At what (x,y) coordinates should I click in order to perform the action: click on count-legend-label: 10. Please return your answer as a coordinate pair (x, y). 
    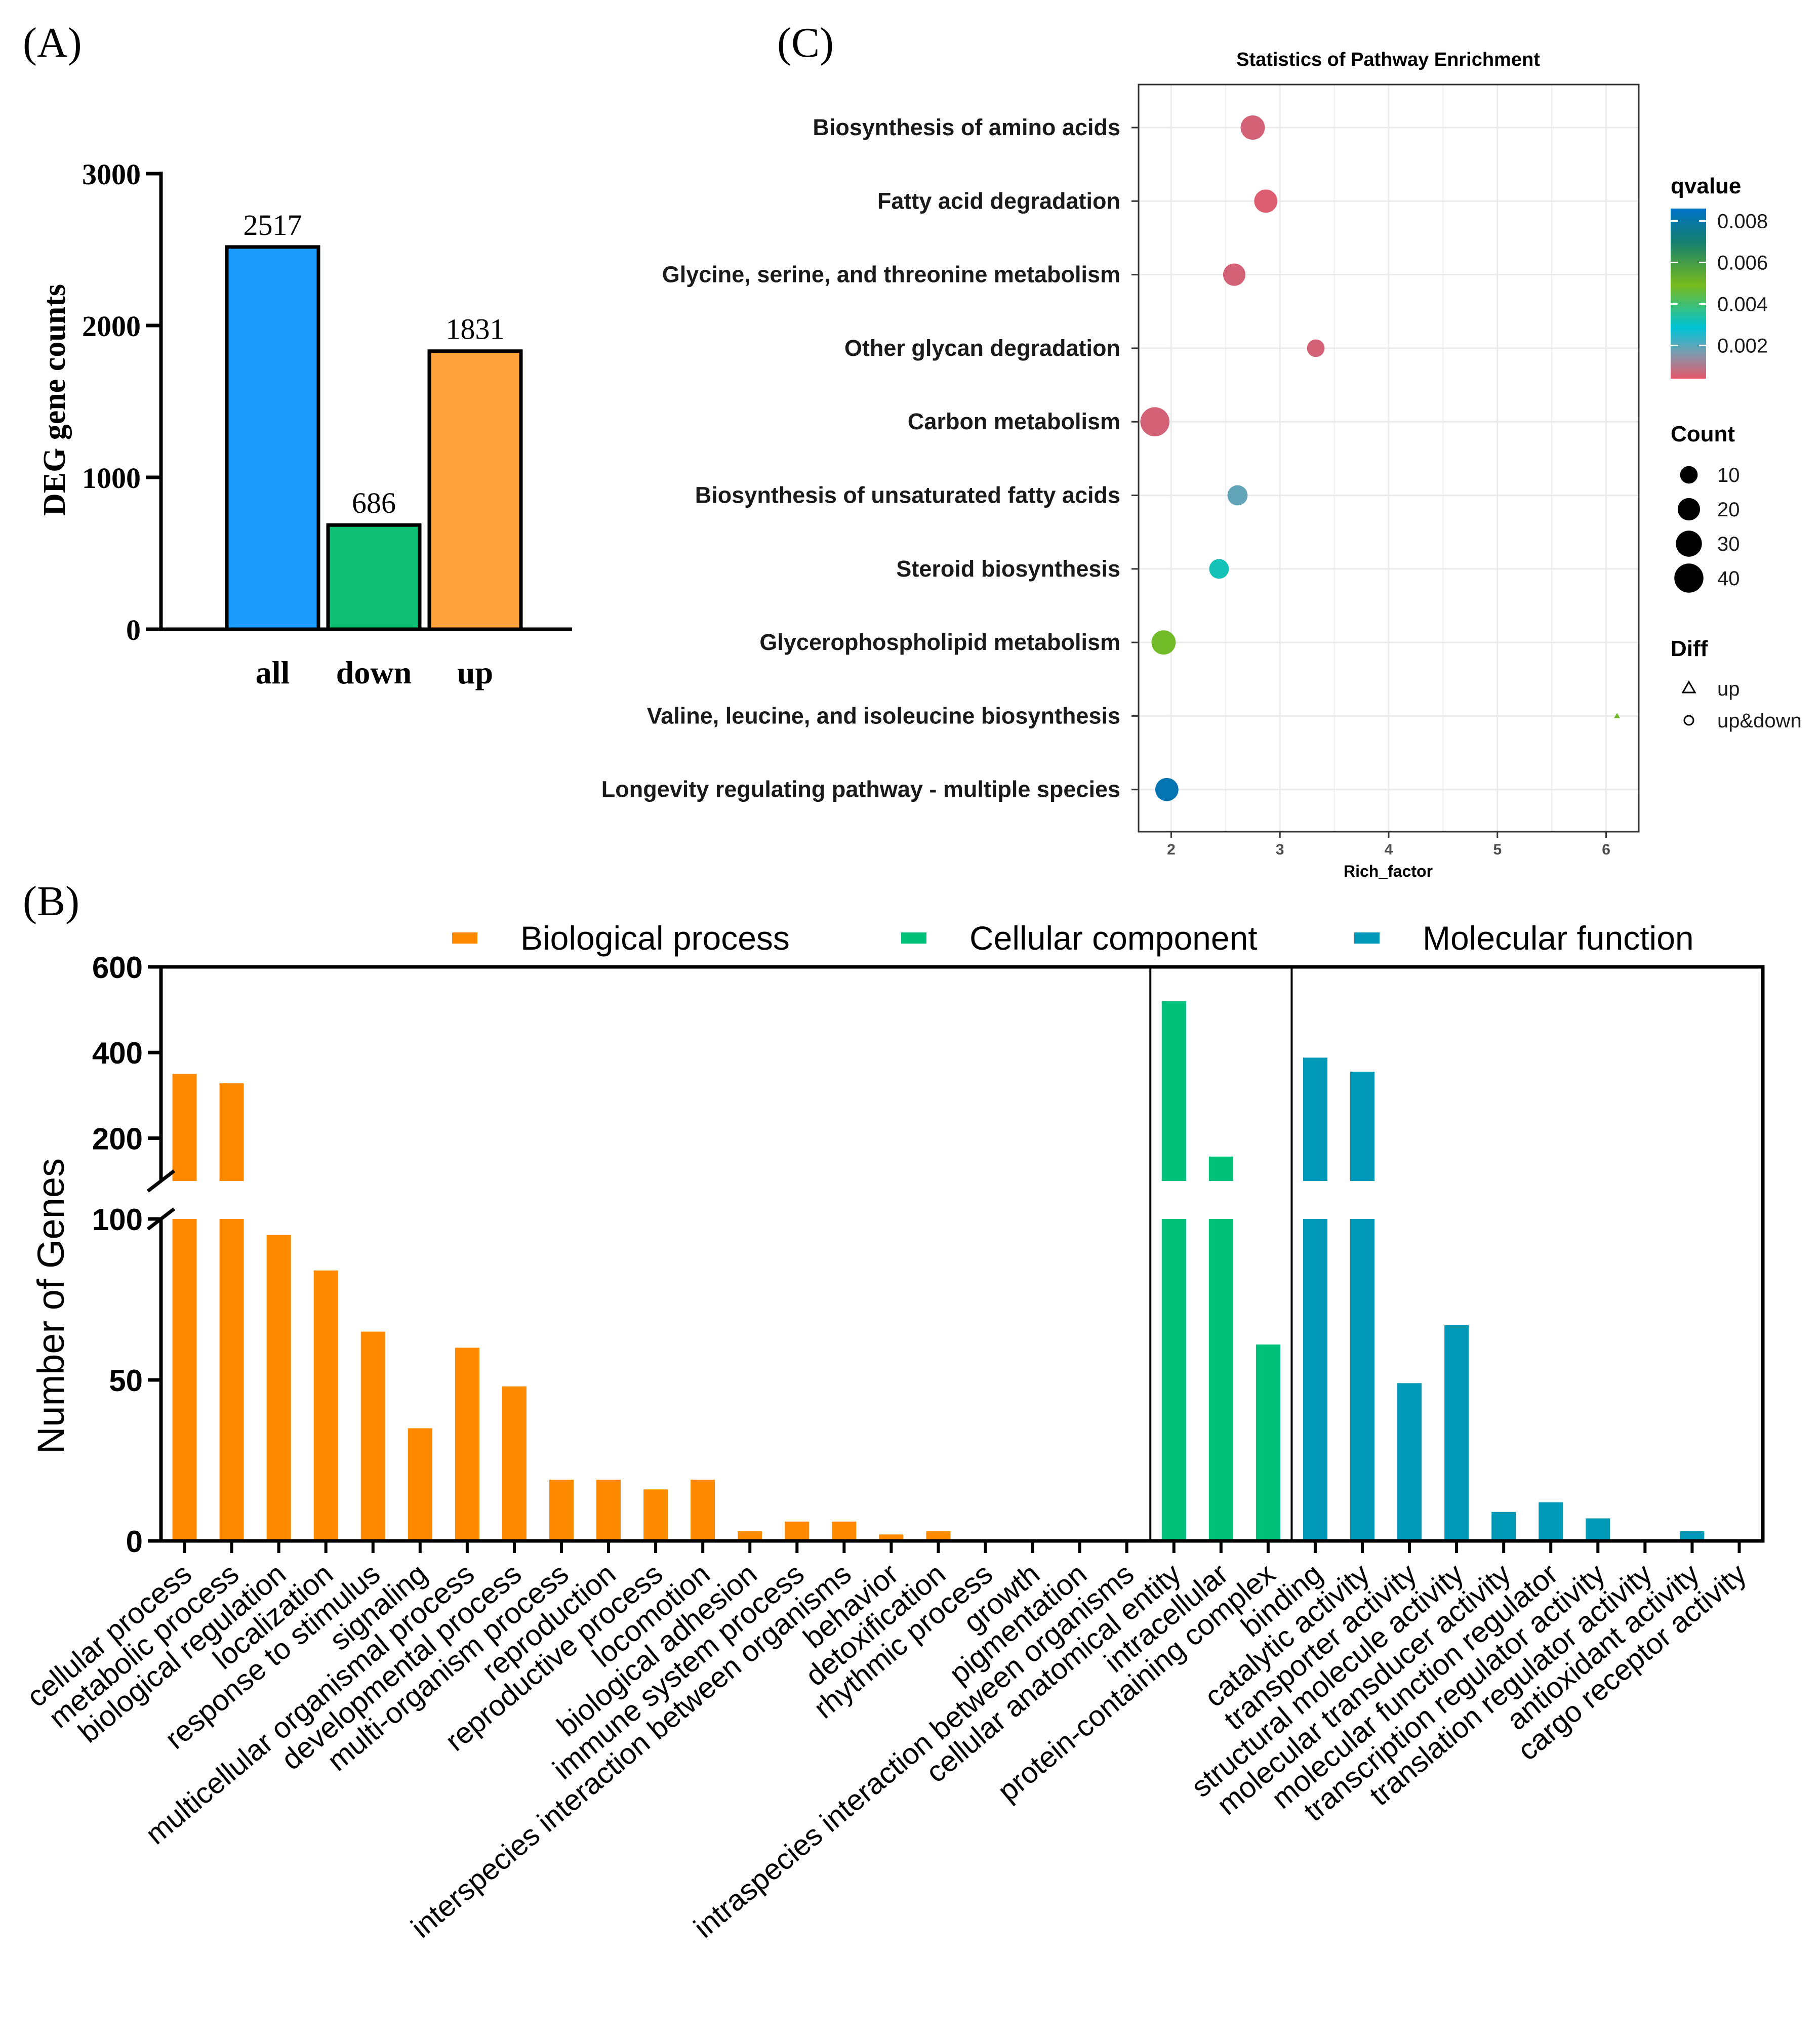
    Looking at the image, I should click on (1728, 475).